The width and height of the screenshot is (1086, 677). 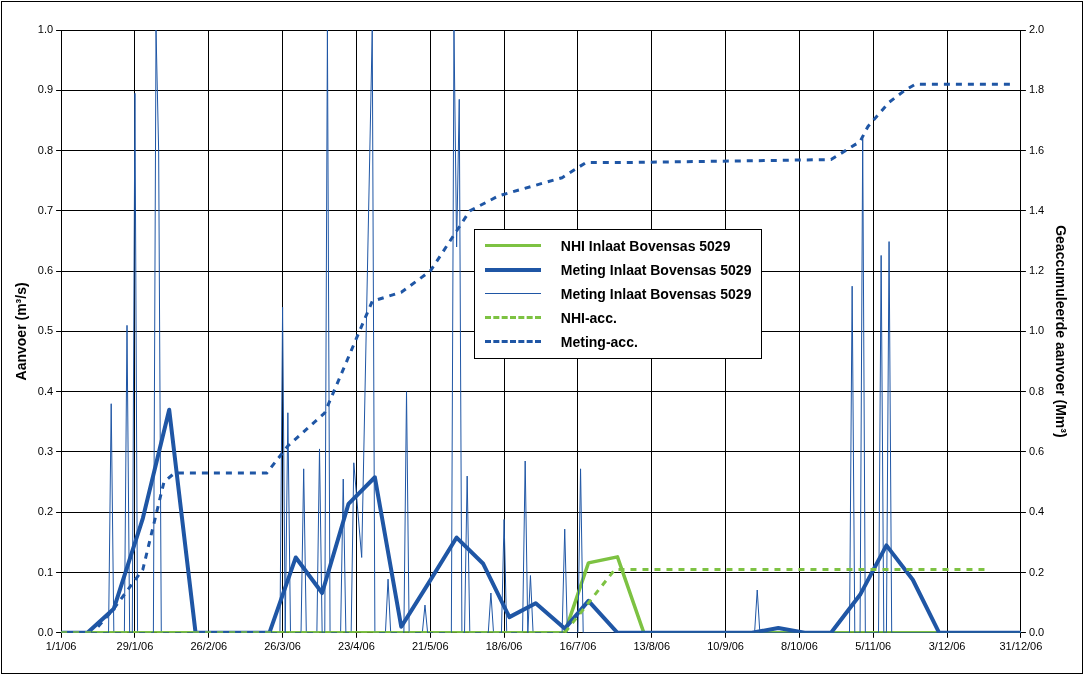 What do you see at coordinates (1036, 511) in the screenshot?
I see `y2-tick-label: 0.4` at bounding box center [1036, 511].